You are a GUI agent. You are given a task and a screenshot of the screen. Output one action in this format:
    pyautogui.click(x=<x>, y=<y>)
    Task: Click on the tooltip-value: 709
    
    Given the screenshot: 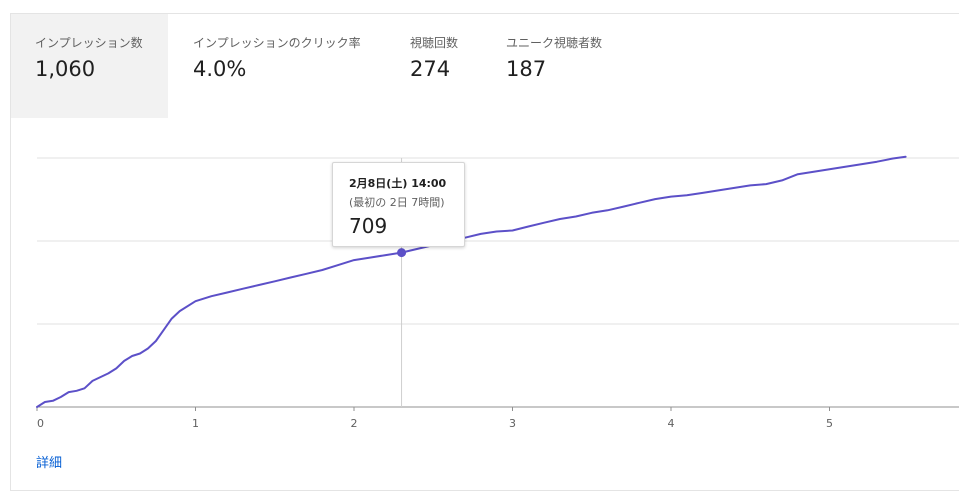 What is the action you would take?
    pyautogui.click(x=368, y=226)
    